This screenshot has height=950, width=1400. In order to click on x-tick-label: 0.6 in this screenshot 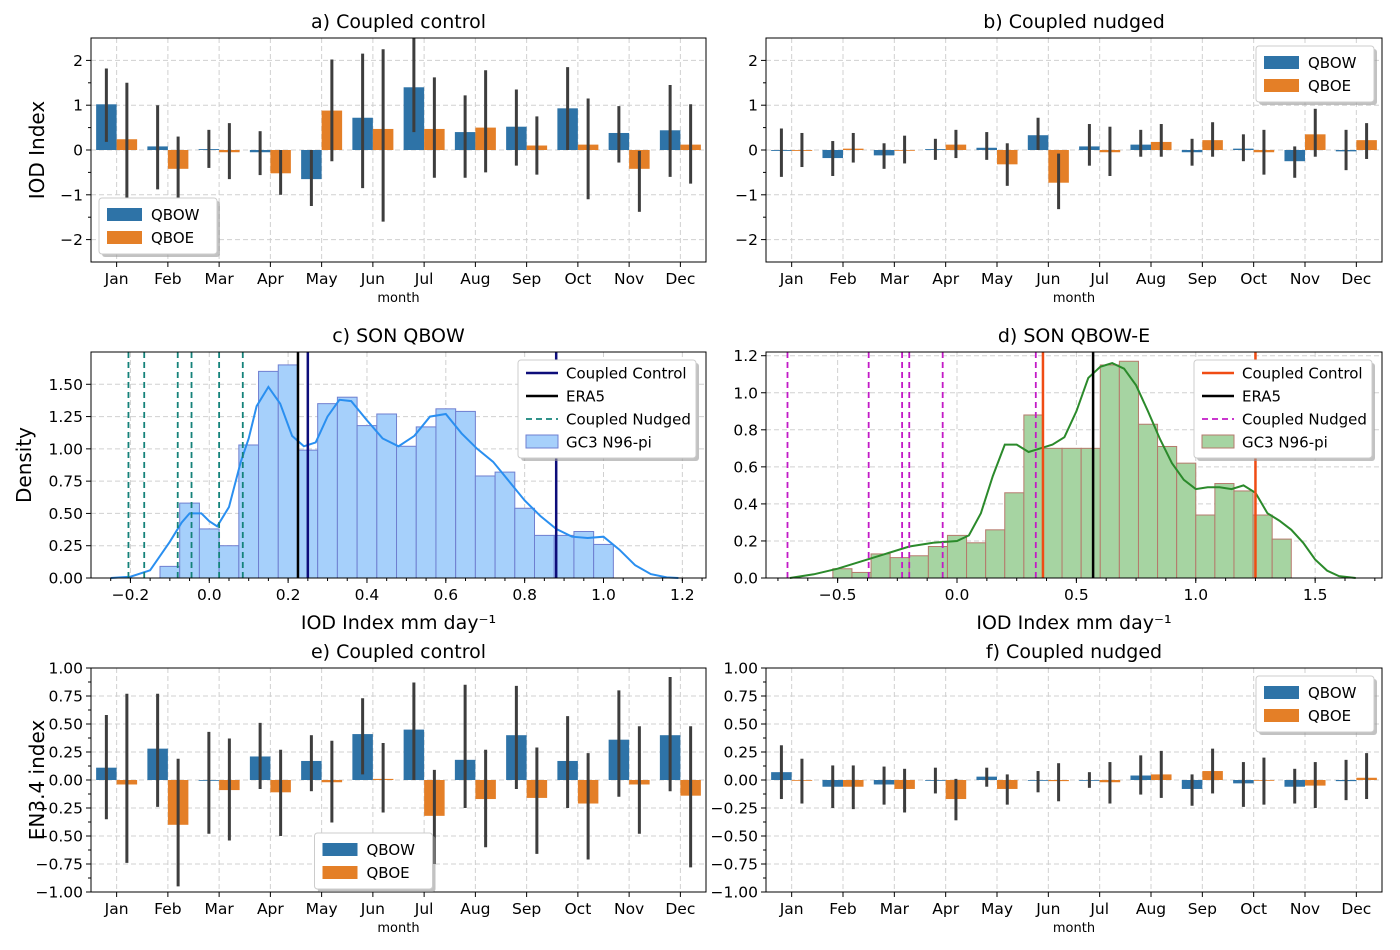, I will do `click(445, 595)`.